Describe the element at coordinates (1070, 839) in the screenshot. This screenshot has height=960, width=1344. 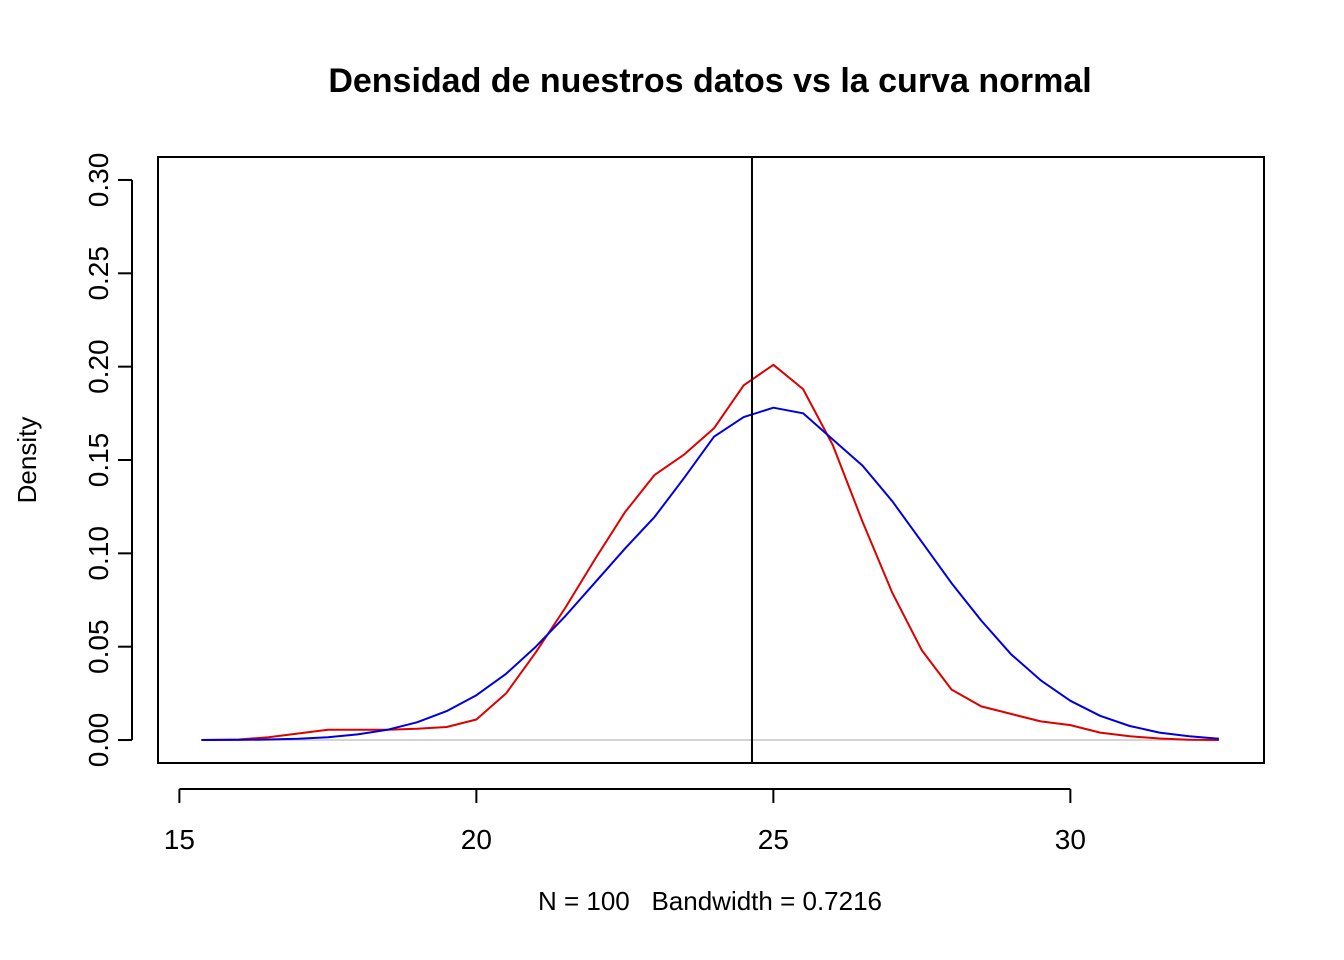
I see `x-tick-label: 30` at that location.